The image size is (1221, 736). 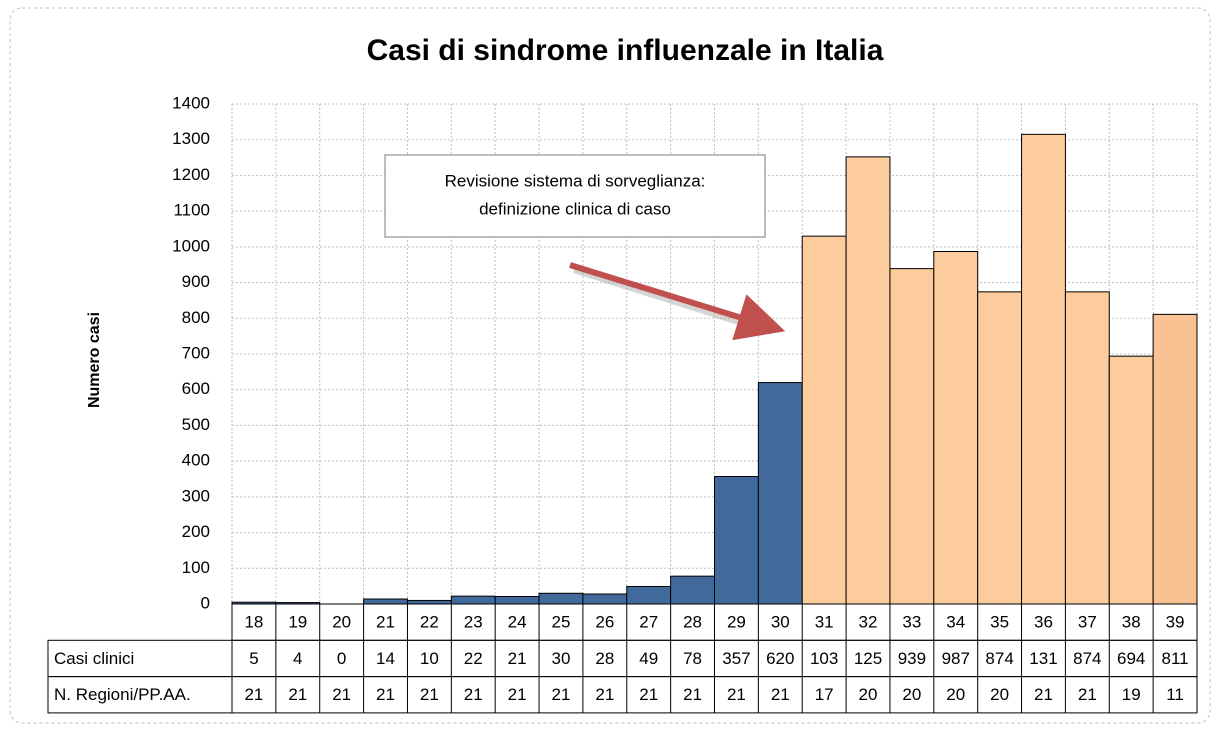 What do you see at coordinates (1043, 622) in the screenshot?
I see `x-tick-label: 36` at bounding box center [1043, 622].